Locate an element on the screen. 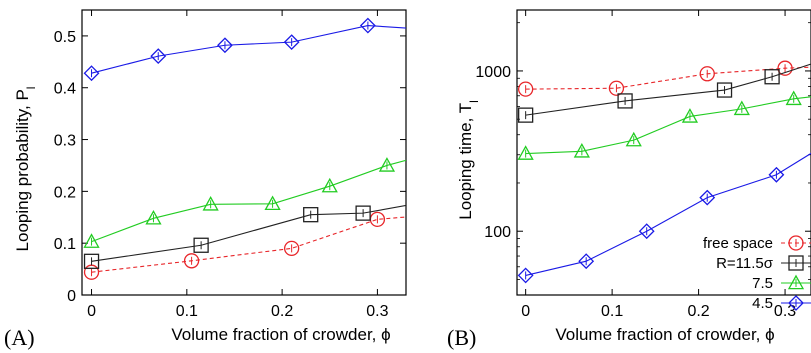 This screenshot has width=811, height=353. legend-label-3: 4.5 is located at coordinates (762, 303).